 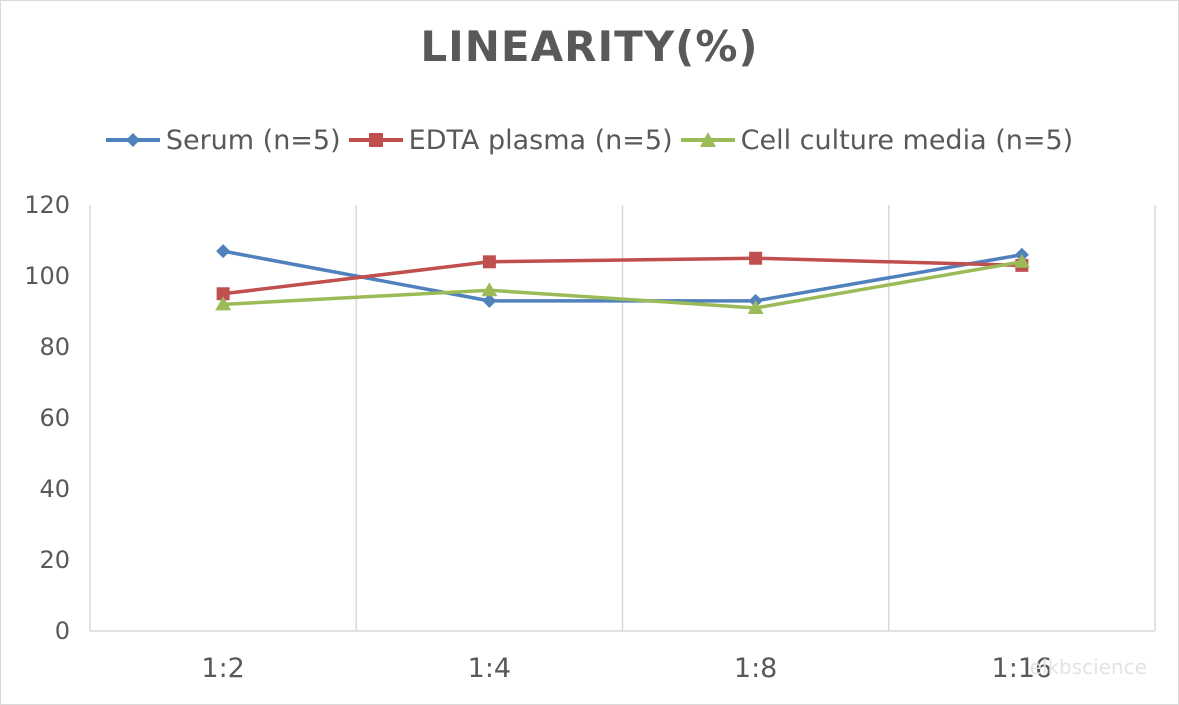 I want to click on y-tick-label: 80, so click(x=54, y=347).